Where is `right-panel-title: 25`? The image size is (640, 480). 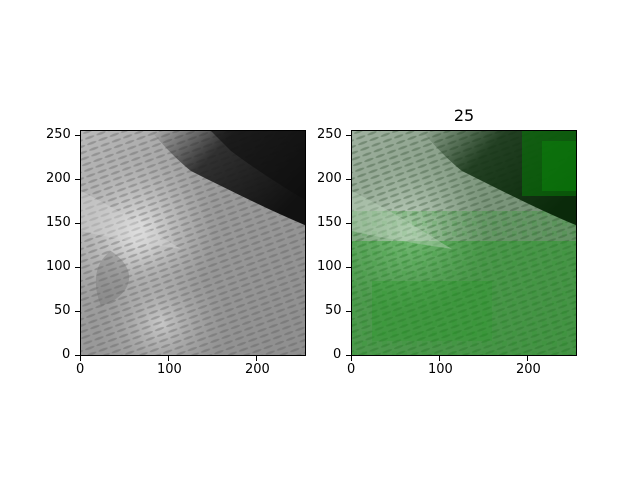
right-panel-title: 25 is located at coordinates (464, 115).